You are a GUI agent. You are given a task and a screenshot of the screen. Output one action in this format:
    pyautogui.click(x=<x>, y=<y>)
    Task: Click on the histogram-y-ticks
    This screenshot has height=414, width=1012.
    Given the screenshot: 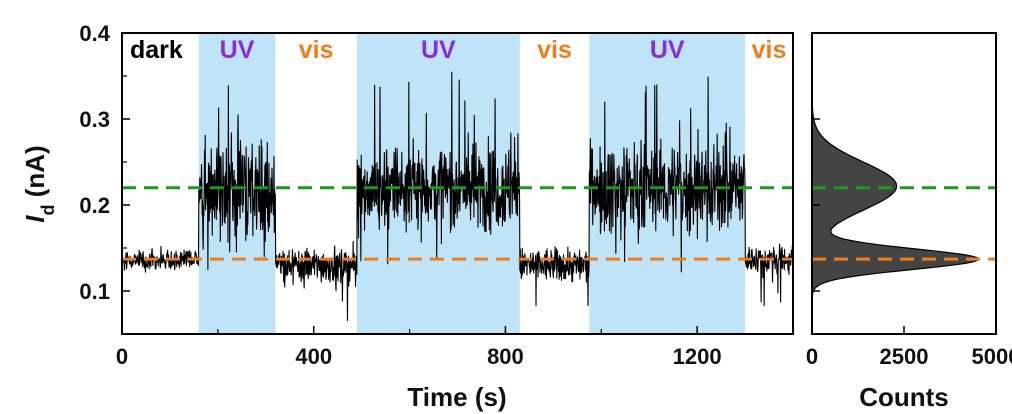 What is the action you would take?
    pyautogui.click(x=816, y=162)
    